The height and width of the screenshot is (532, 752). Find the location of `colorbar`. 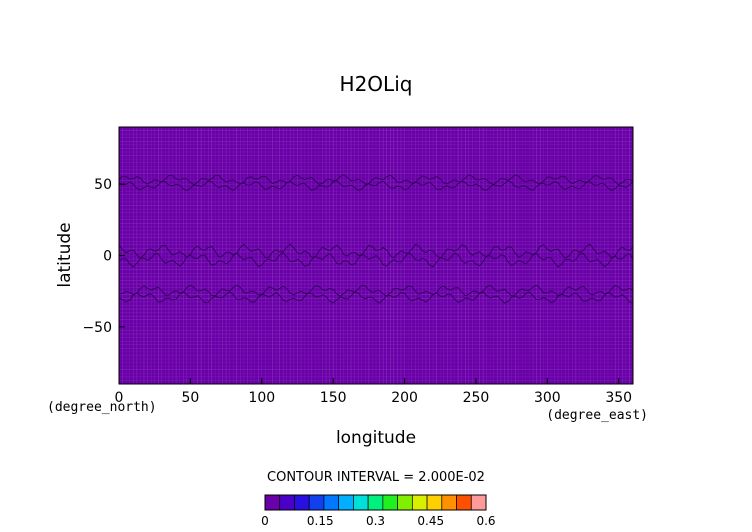

colorbar is located at coordinates (375, 502).